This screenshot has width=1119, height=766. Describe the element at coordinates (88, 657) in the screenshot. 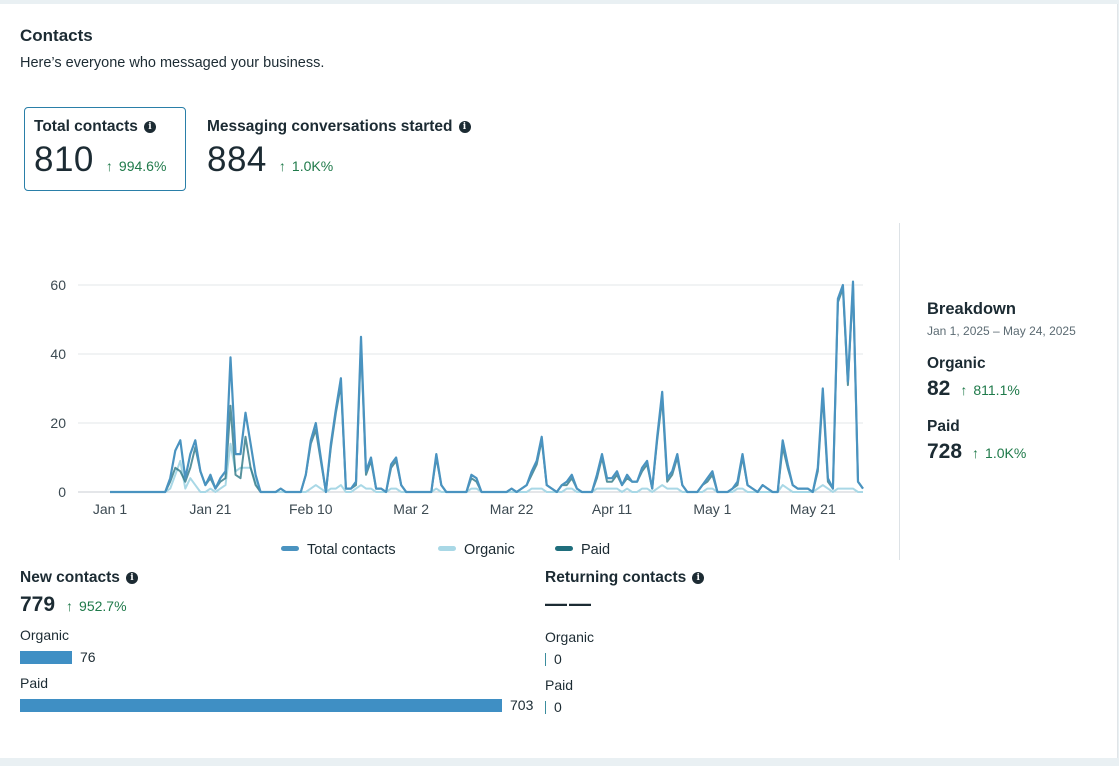

I see `new-contacts-organic-value: 76` at that location.